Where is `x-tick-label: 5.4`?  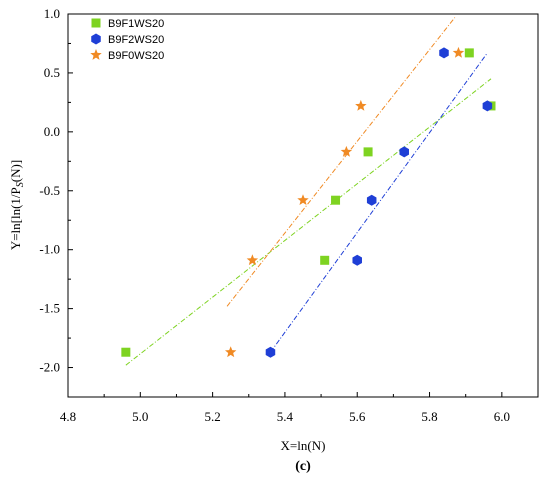 x-tick-label: 5.4 is located at coordinates (285, 416).